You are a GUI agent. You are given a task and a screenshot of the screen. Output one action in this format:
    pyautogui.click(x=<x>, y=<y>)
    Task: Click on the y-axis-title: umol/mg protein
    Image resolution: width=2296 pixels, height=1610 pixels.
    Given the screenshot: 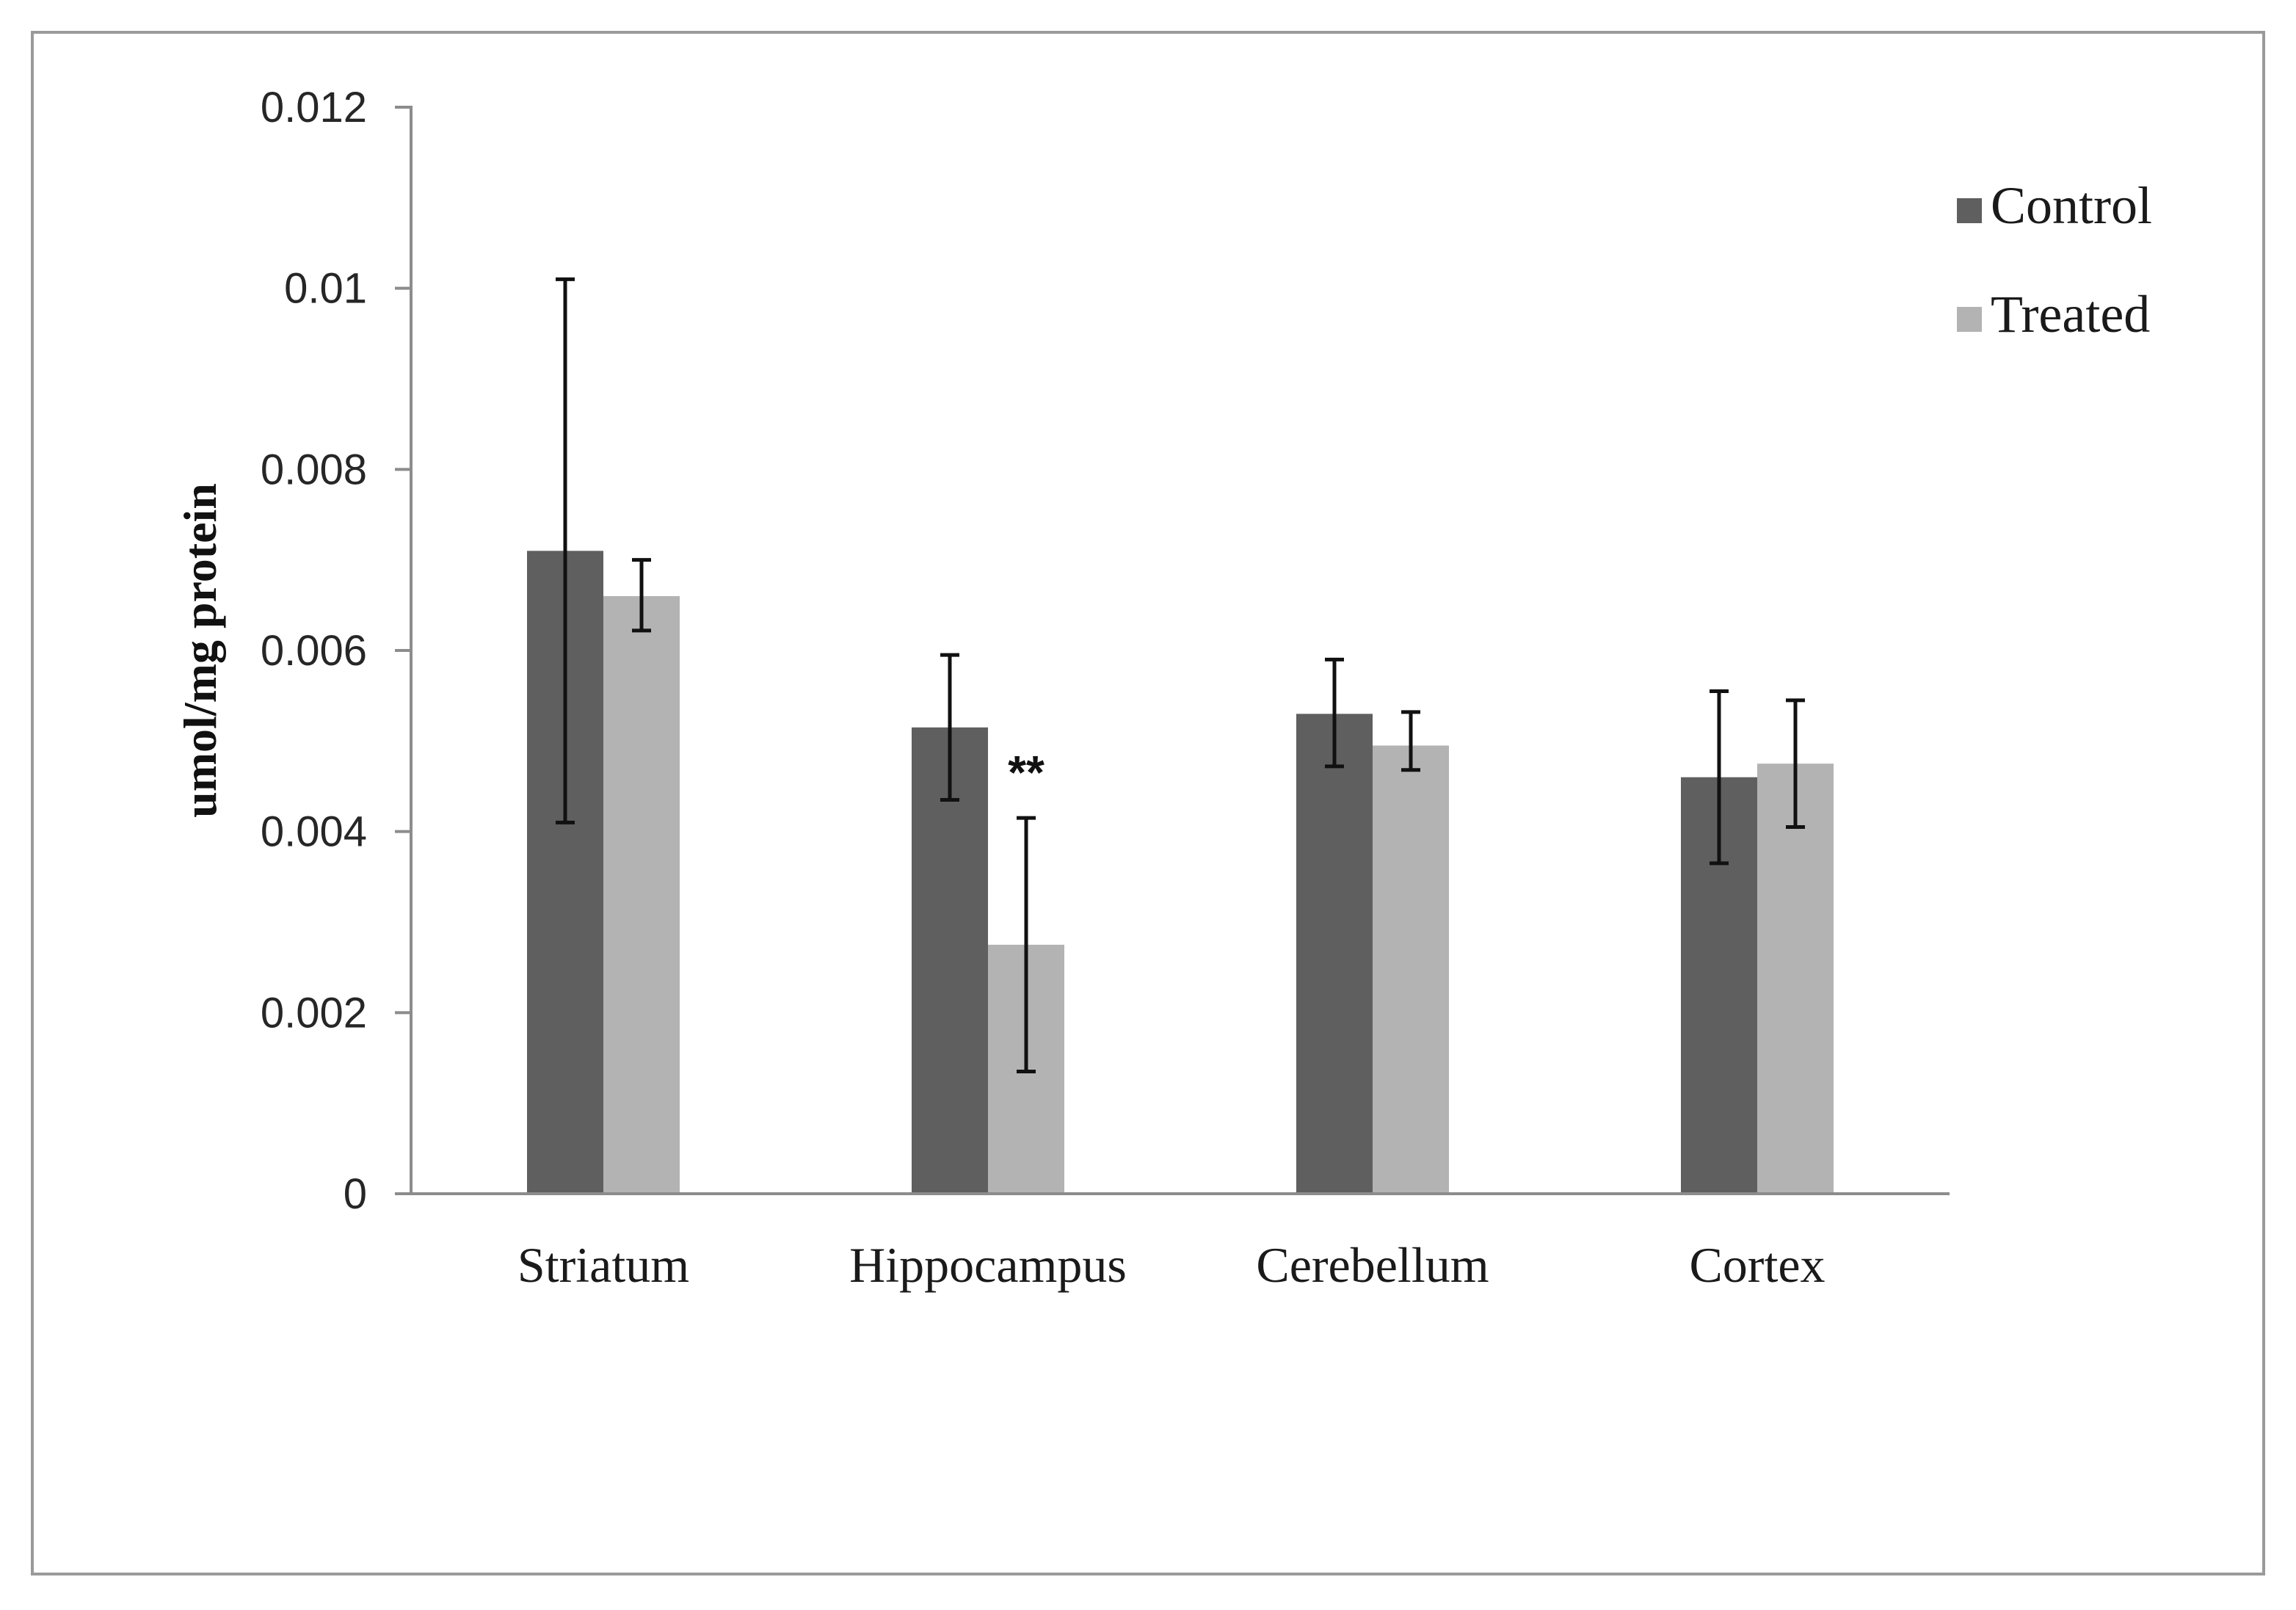 What is the action you would take?
    pyautogui.click(x=200, y=650)
    